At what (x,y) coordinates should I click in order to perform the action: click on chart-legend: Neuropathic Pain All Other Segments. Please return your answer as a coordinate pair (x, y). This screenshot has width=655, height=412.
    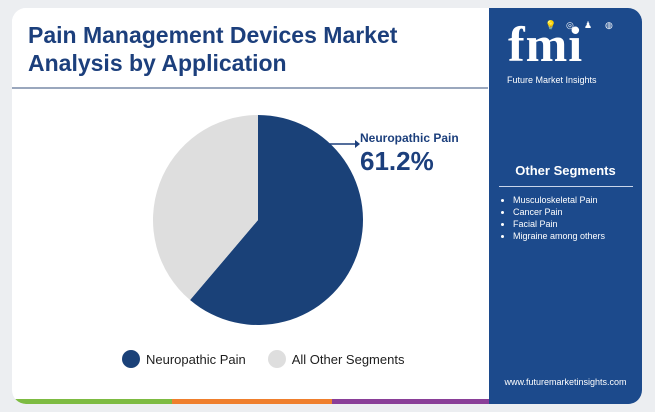
    Looking at the image, I should click on (274, 359).